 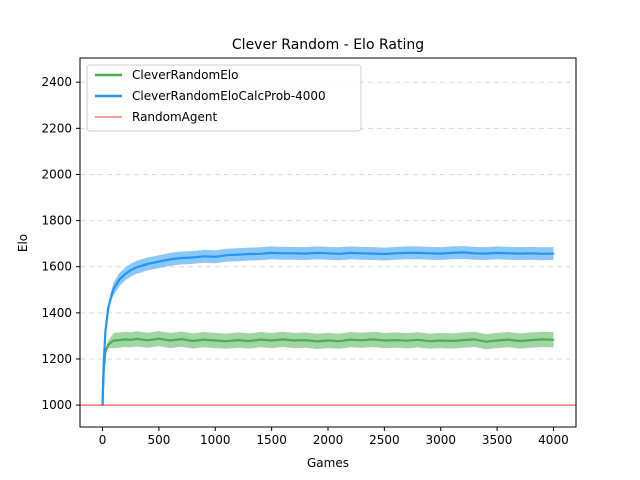 I want to click on y-tick-label: 2400, so click(x=56, y=82).